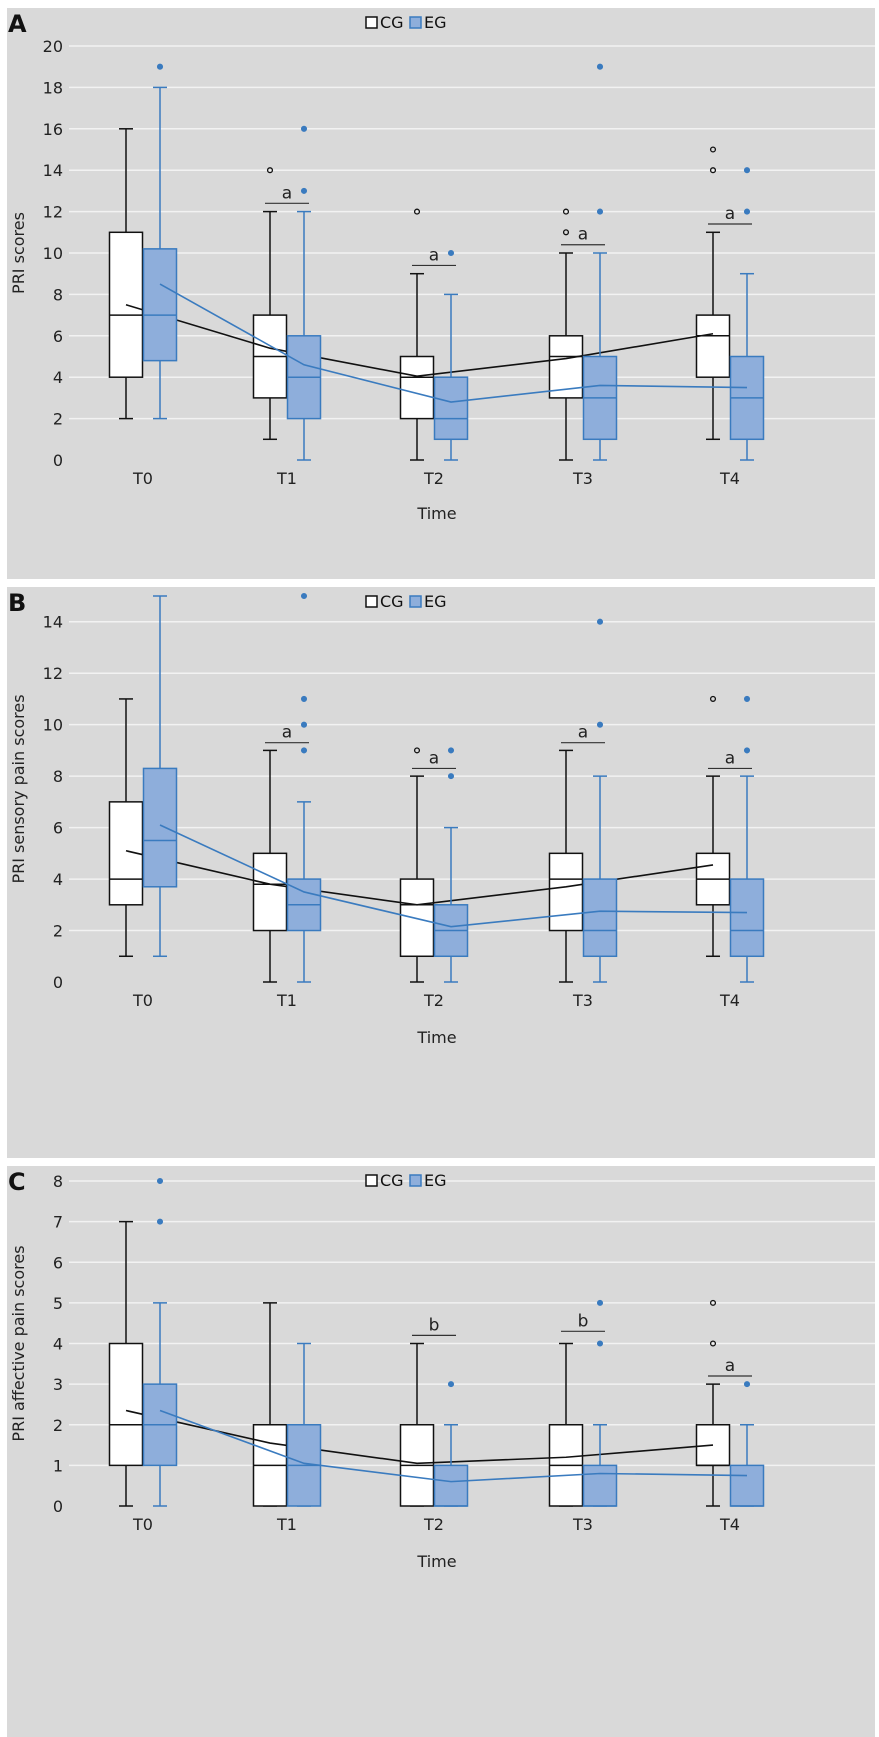  What do you see at coordinates (58, 828) in the screenshot?
I see `p2-y-tick-label-3: 6` at bounding box center [58, 828].